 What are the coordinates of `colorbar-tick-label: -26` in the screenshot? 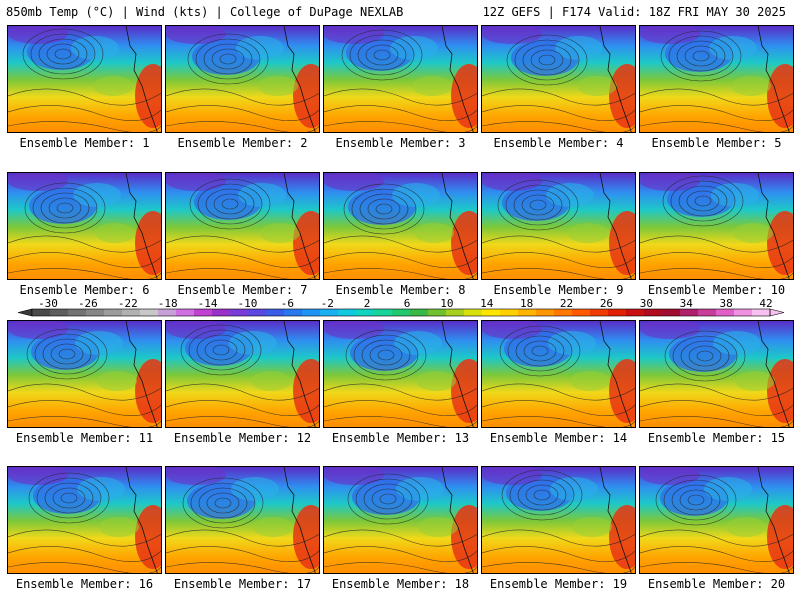 It's located at (87, 303).